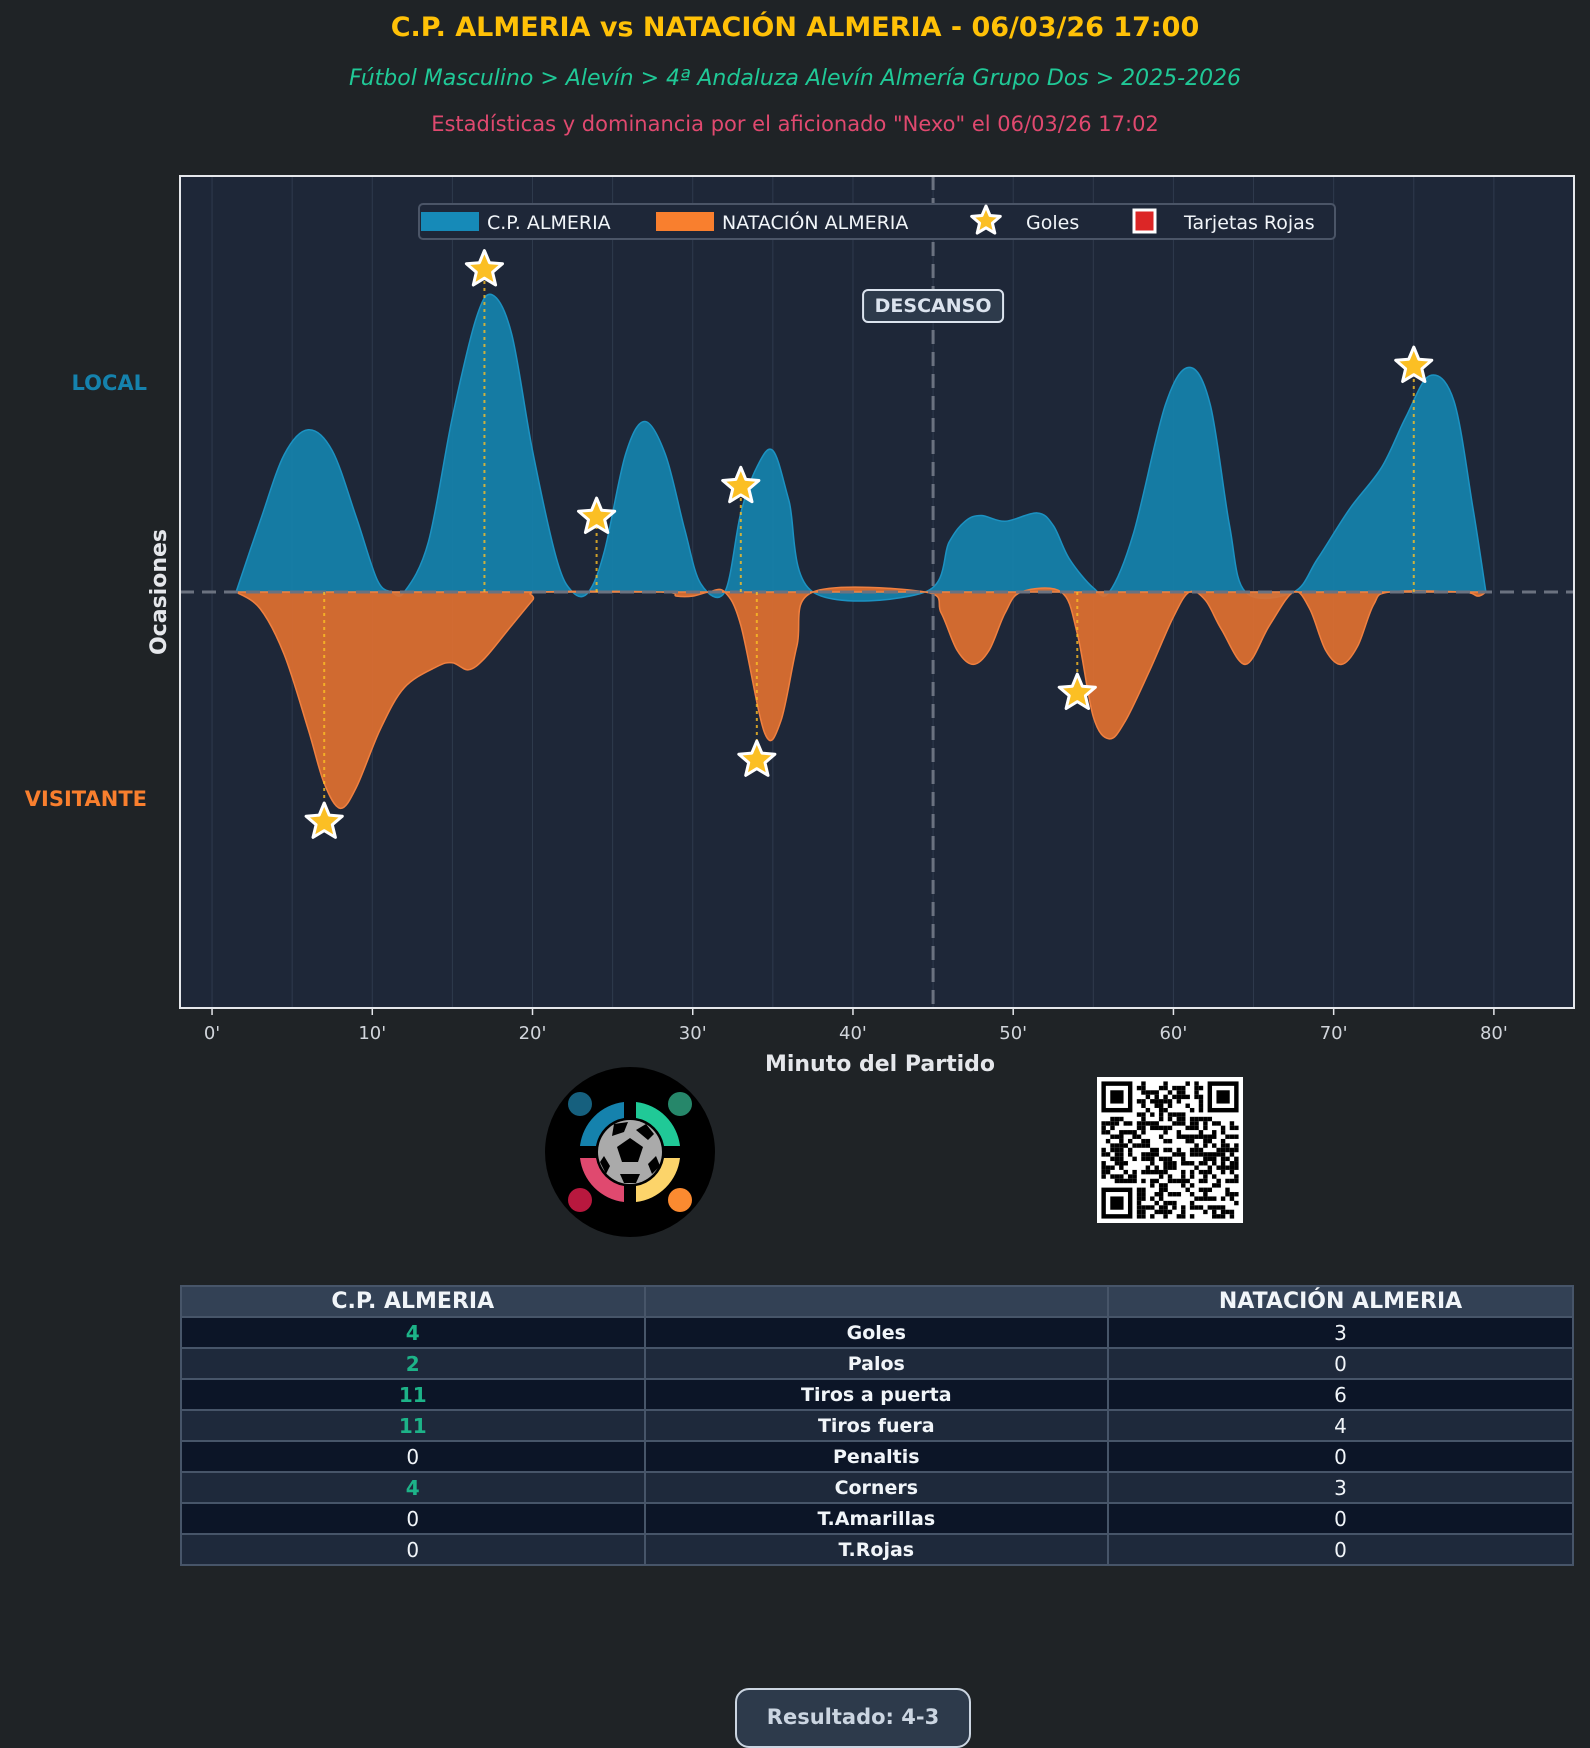 This screenshot has height=1748, width=1590. Describe the element at coordinates (372, 1033) in the screenshot. I see `x-tick-label: 10'` at that location.